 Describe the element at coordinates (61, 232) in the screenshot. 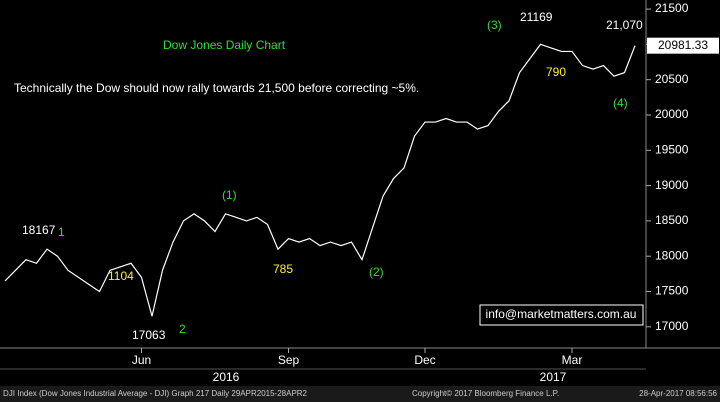

I see `annotation: 1` at that location.